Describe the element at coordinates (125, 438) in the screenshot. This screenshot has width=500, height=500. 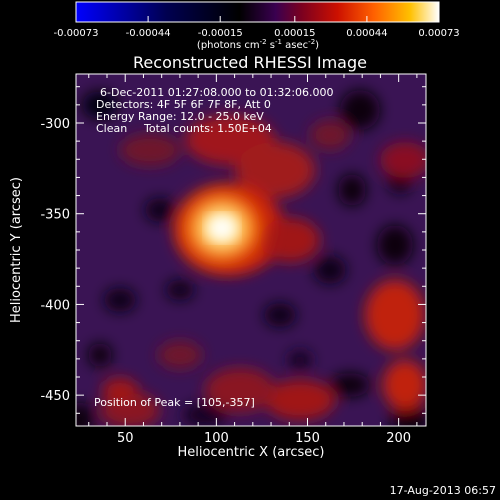
I see `x-tick-label: 50` at that location.